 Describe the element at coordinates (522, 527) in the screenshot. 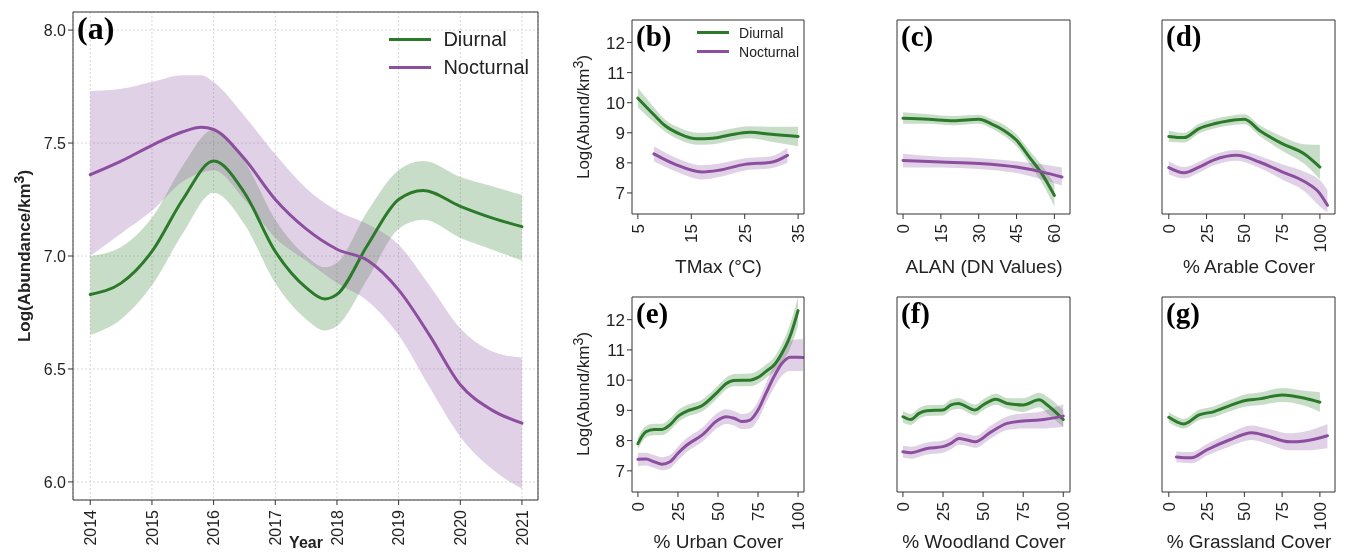

I see `x-tick-label: 2021` at that location.